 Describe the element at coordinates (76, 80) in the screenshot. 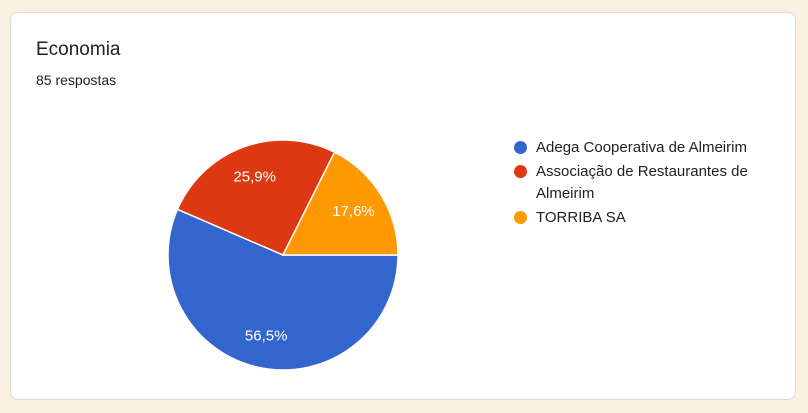

I see `response-count: 85 respostas` at that location.